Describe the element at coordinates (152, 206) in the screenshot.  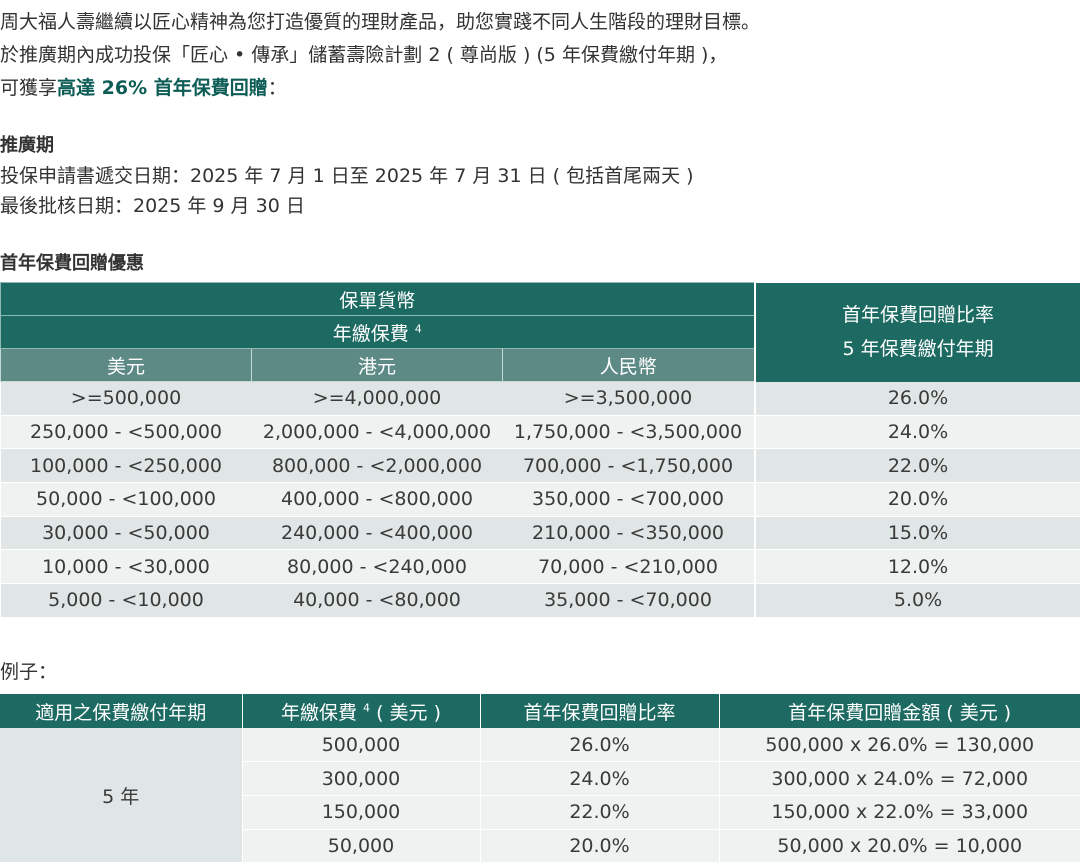
I see `approval-date-text: 最後批核日期：2025 年 9 月 30 日` at that location.